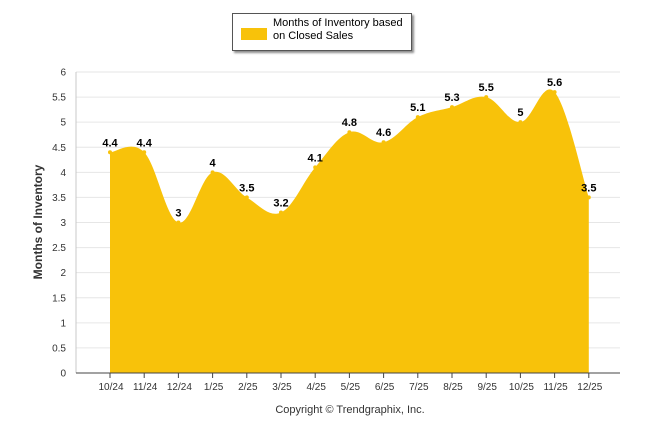 This screenshot has height=439, width=646. I want to click on data-label: 4.8, so click(349, 123).